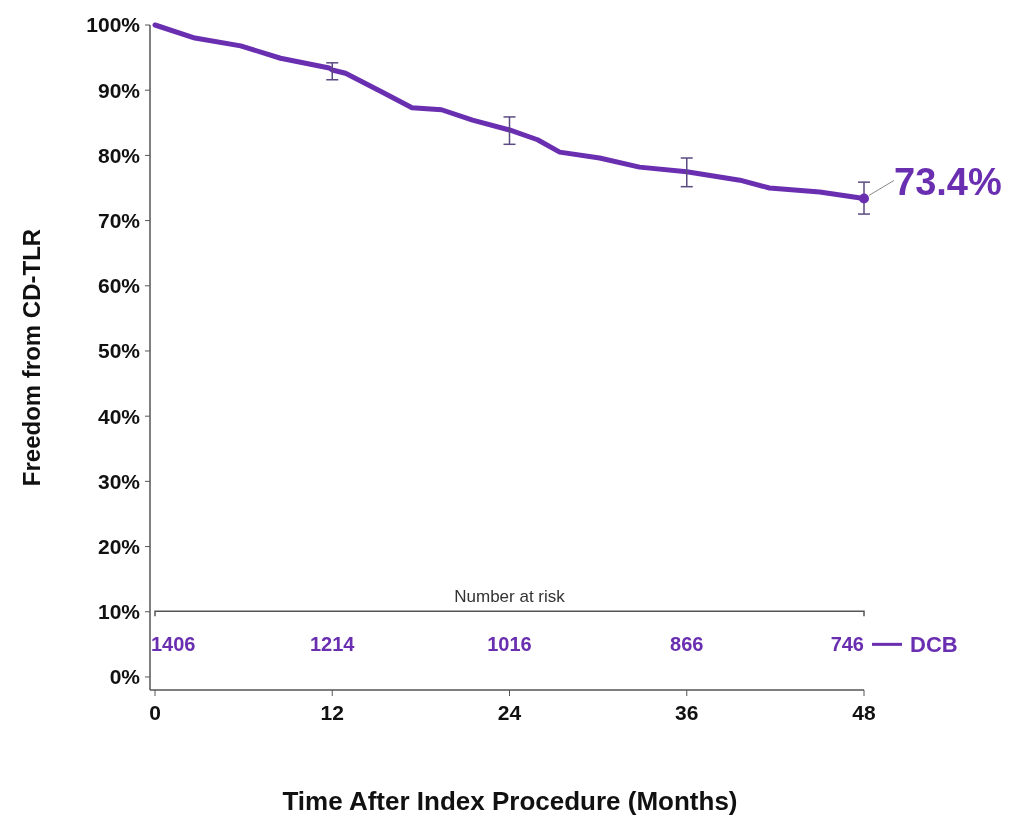 This screenshot has height=818, width=1028. What do you see at coordinates (509, 712) in the screenshot?
I see `x-tick-label: 24` at bounding box center [509, 712].